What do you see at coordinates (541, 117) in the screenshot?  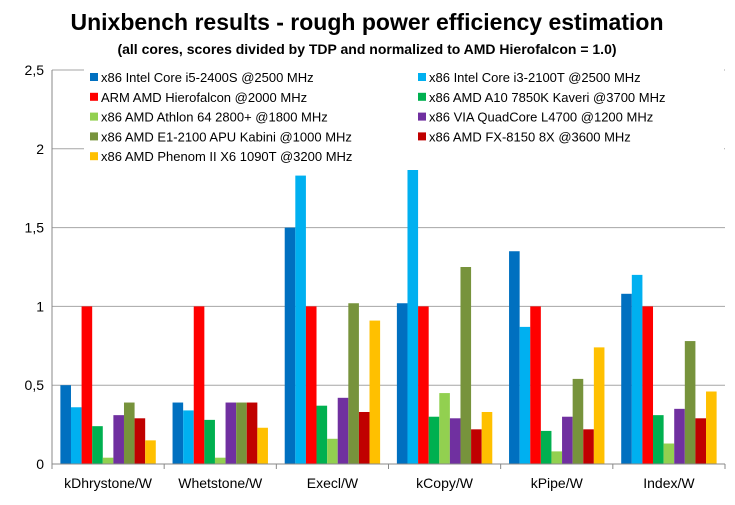 I see `legend-label: x86 VIA QuadCore L4700 @1200 MHz` at bounding box center [541, 117].